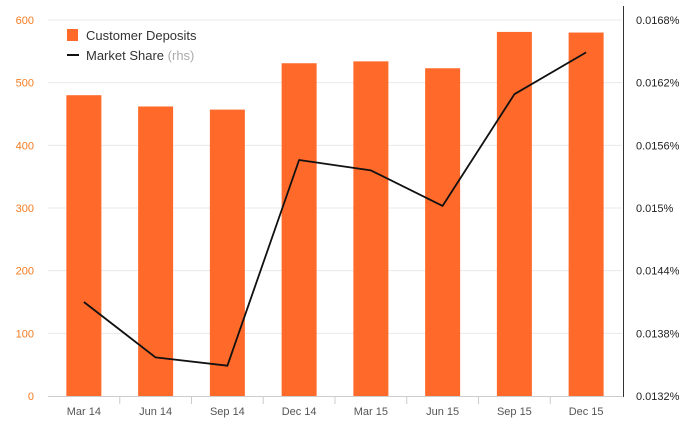 Image resolution: width=700 pixels, height=433 pixels. What do you see at coordinates (586, 412) in the screenshot?
I see `x-tick-label: Dec 15` at bounding box center [586, 412].